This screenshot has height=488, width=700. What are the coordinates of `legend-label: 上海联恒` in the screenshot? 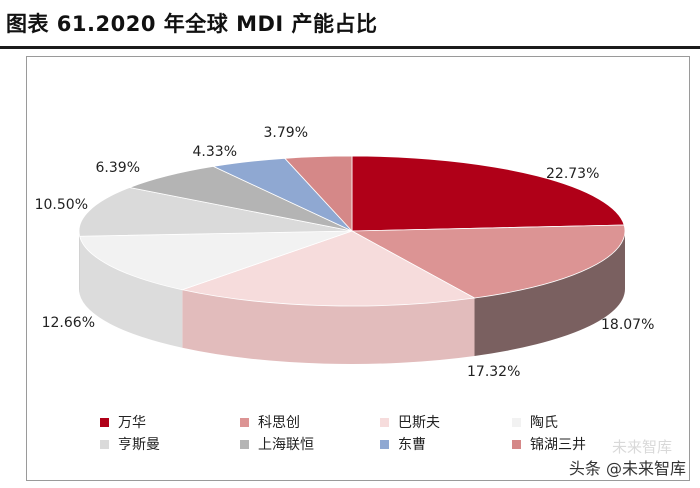 It's located at (286, 445).